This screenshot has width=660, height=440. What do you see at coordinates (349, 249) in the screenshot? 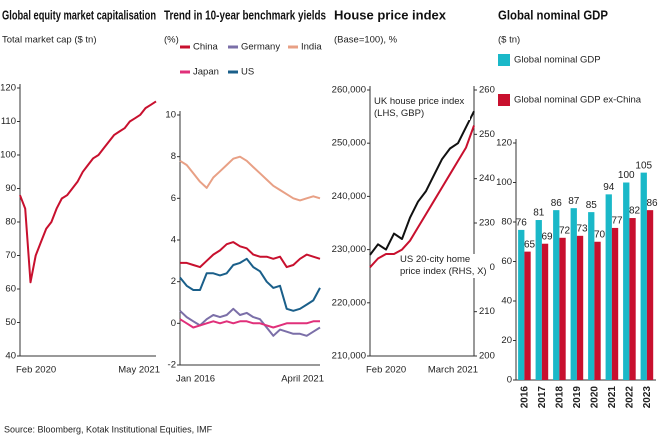
I see `y-tick-label: 230,000` at bounding box center [349, 249].